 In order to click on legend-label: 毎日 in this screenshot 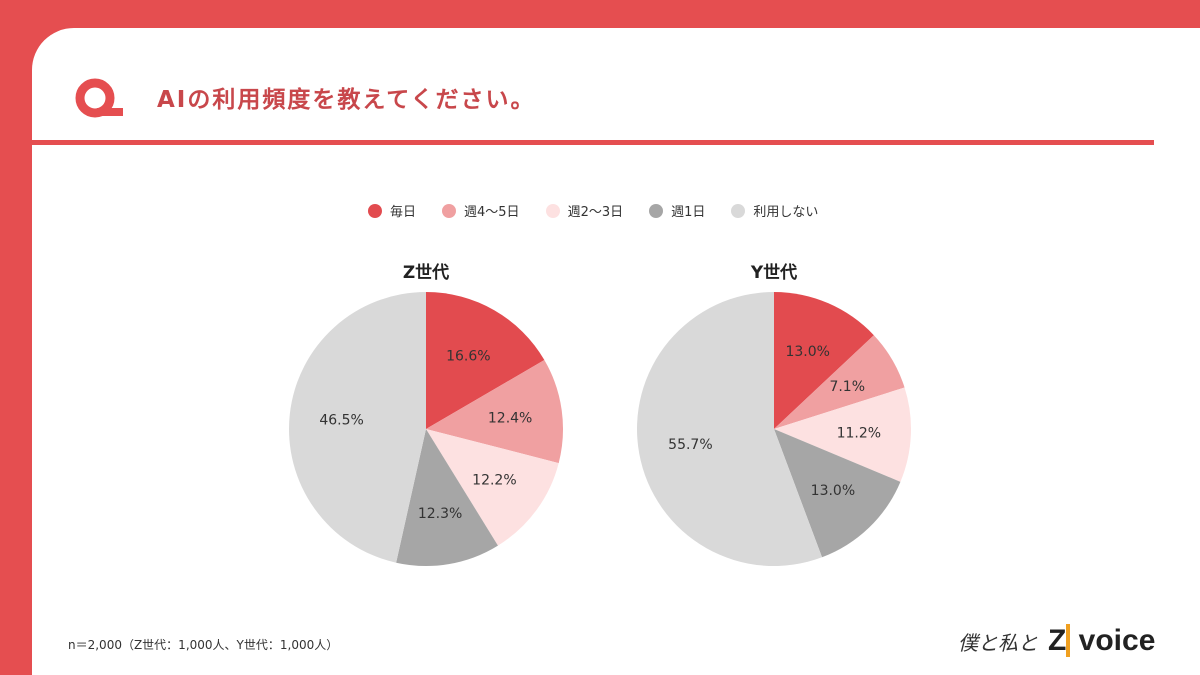, I will do `click(403, 212)`.